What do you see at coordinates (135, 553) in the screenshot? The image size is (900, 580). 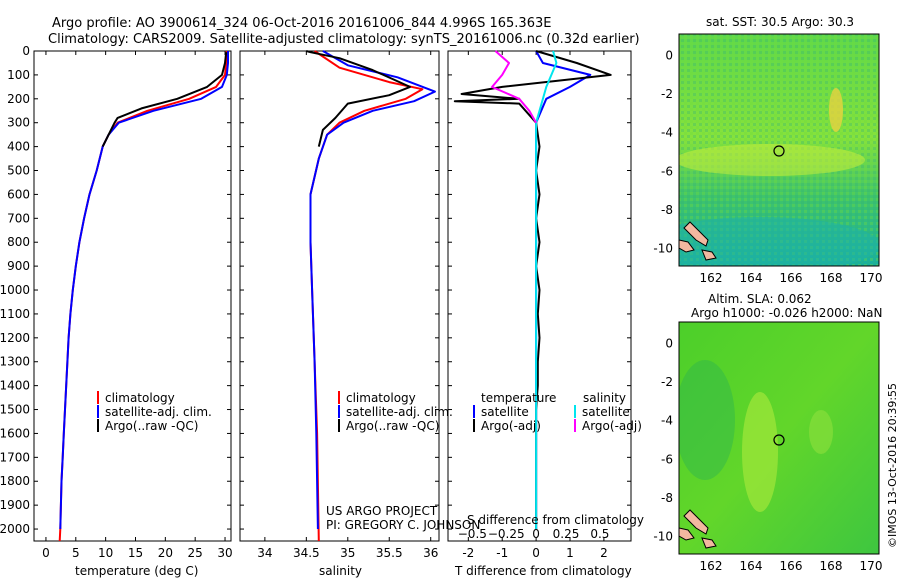 I see `x-tick-label: 15` at bounding box center [135, 553].